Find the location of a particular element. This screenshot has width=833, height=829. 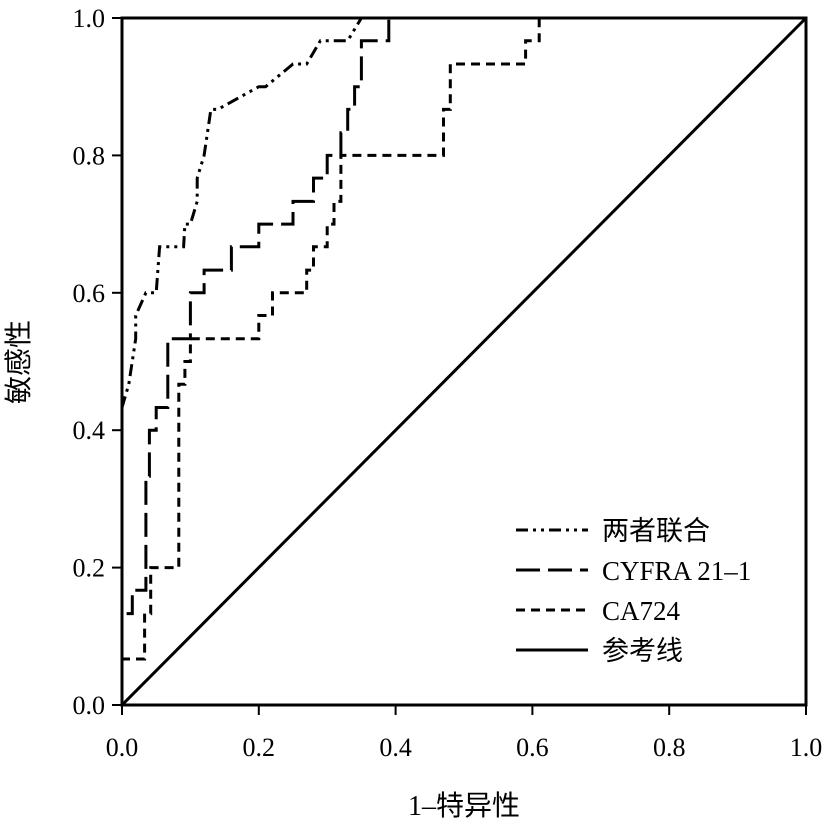

legend: 两者联合 CYFRA 21–1 CA724 参考线 is located at coordinates (633, 591).